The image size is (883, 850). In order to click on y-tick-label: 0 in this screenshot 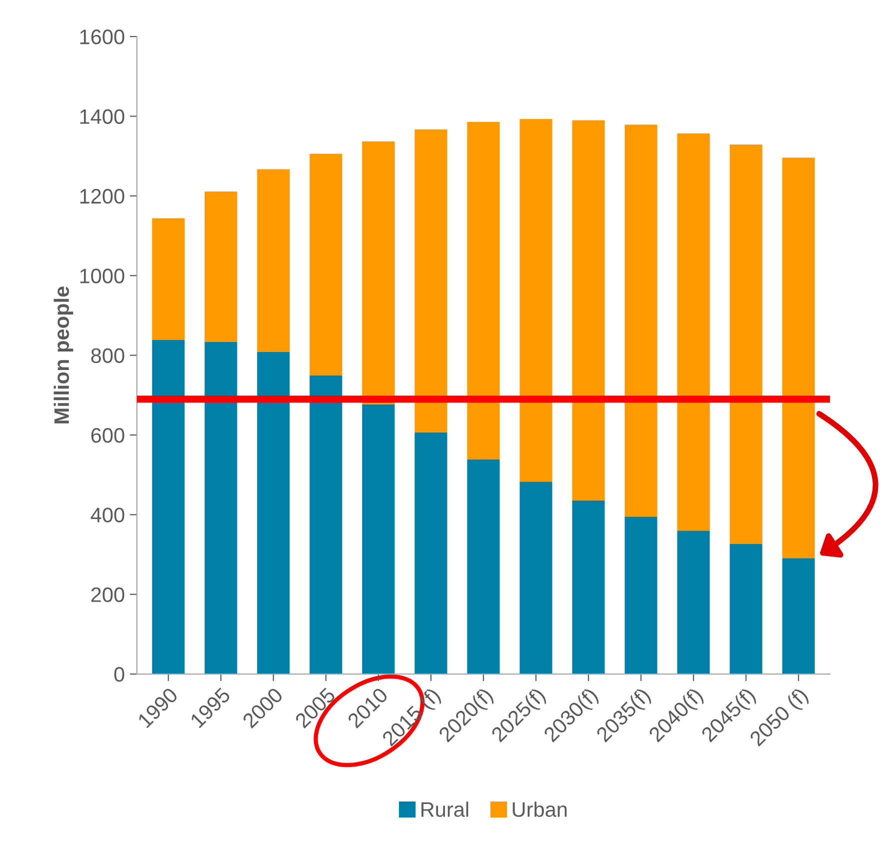, I will do `click(119, 674)`.